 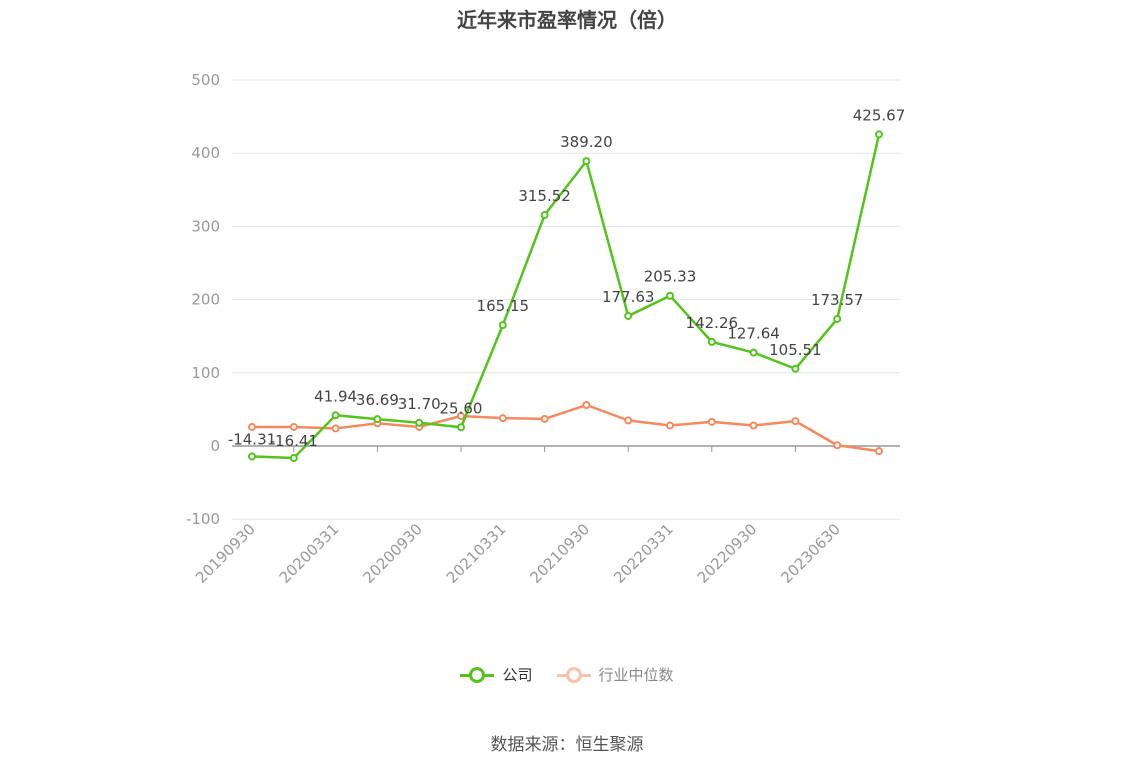 What do you see at coordinates (879, 115) in the screenshot?
I see `company-data-label: 425.67` at bounding box center [879, 115].